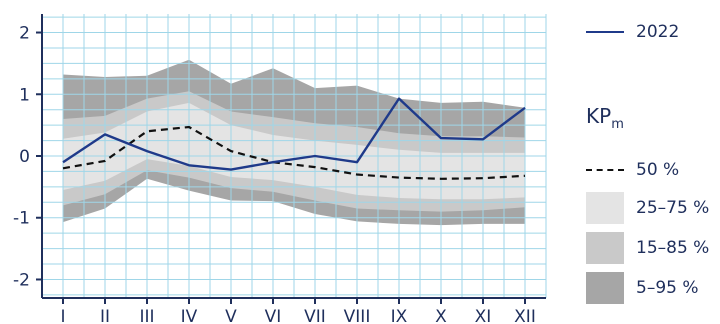 The width and height of the screenshot is (720, 324). I want to click on legend-title: KPm, so click(605, 118).